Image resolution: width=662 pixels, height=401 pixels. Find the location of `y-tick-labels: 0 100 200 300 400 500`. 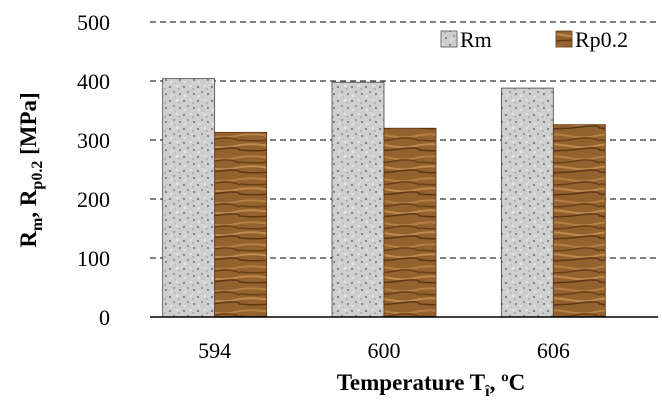

y-tick-labels: 0 100 200 300 400 500 is located at coordinates (93, 170).